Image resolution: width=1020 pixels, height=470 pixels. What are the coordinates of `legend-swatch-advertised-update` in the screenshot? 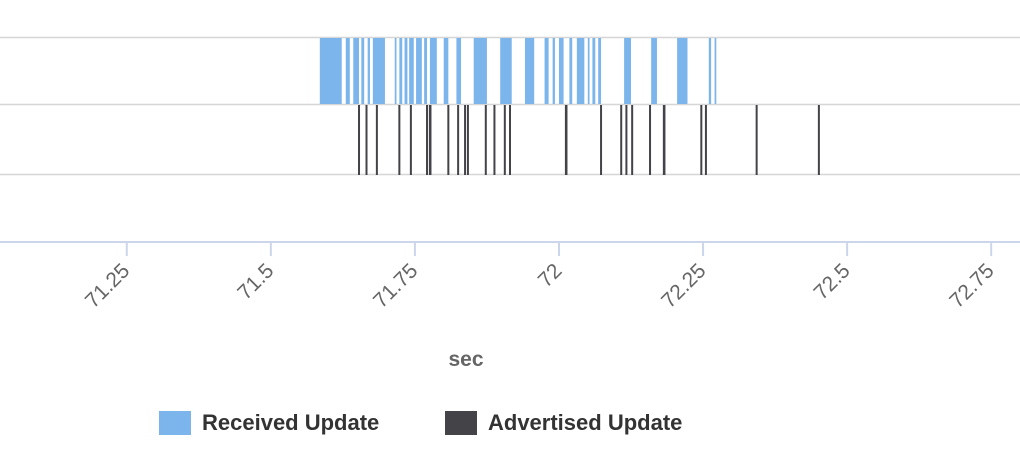 It's located at (461, 423).